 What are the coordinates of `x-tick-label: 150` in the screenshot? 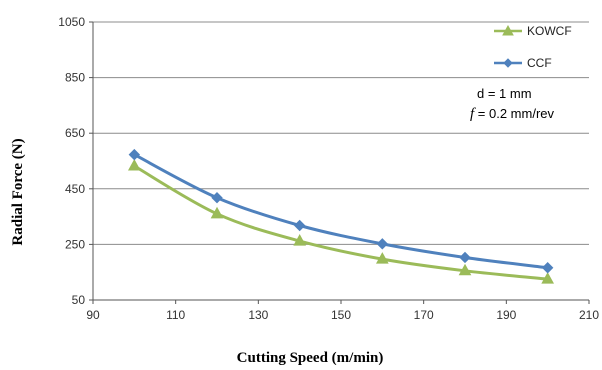 It's located at (341, 315).